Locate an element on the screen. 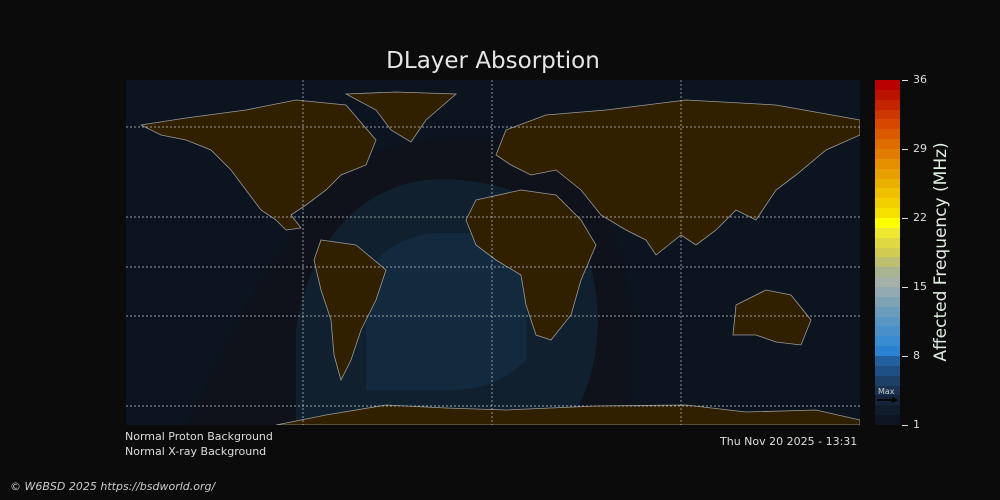 The image size is (1000, 500). colorbar-tick: 22 is located at coordinates (914, 217).